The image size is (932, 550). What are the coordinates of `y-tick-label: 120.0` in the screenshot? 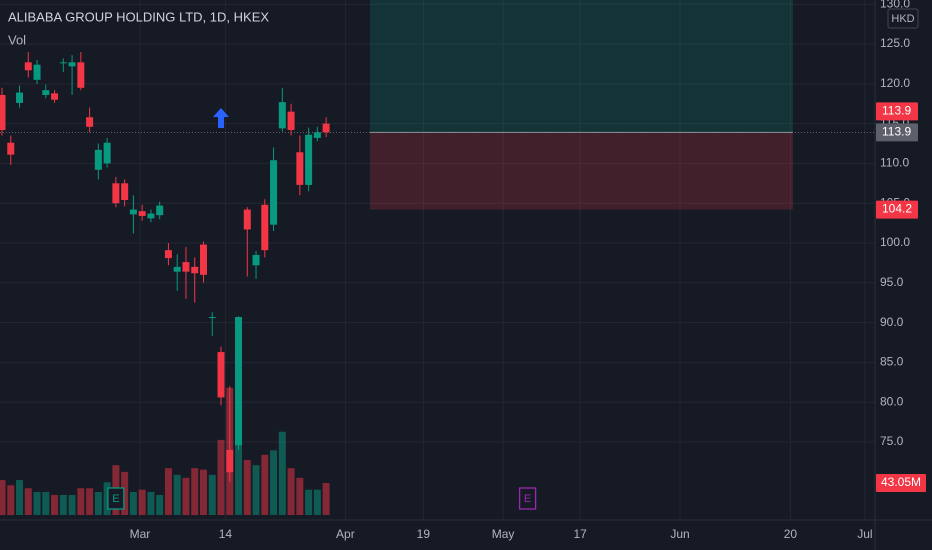 It's located at (895, 83).